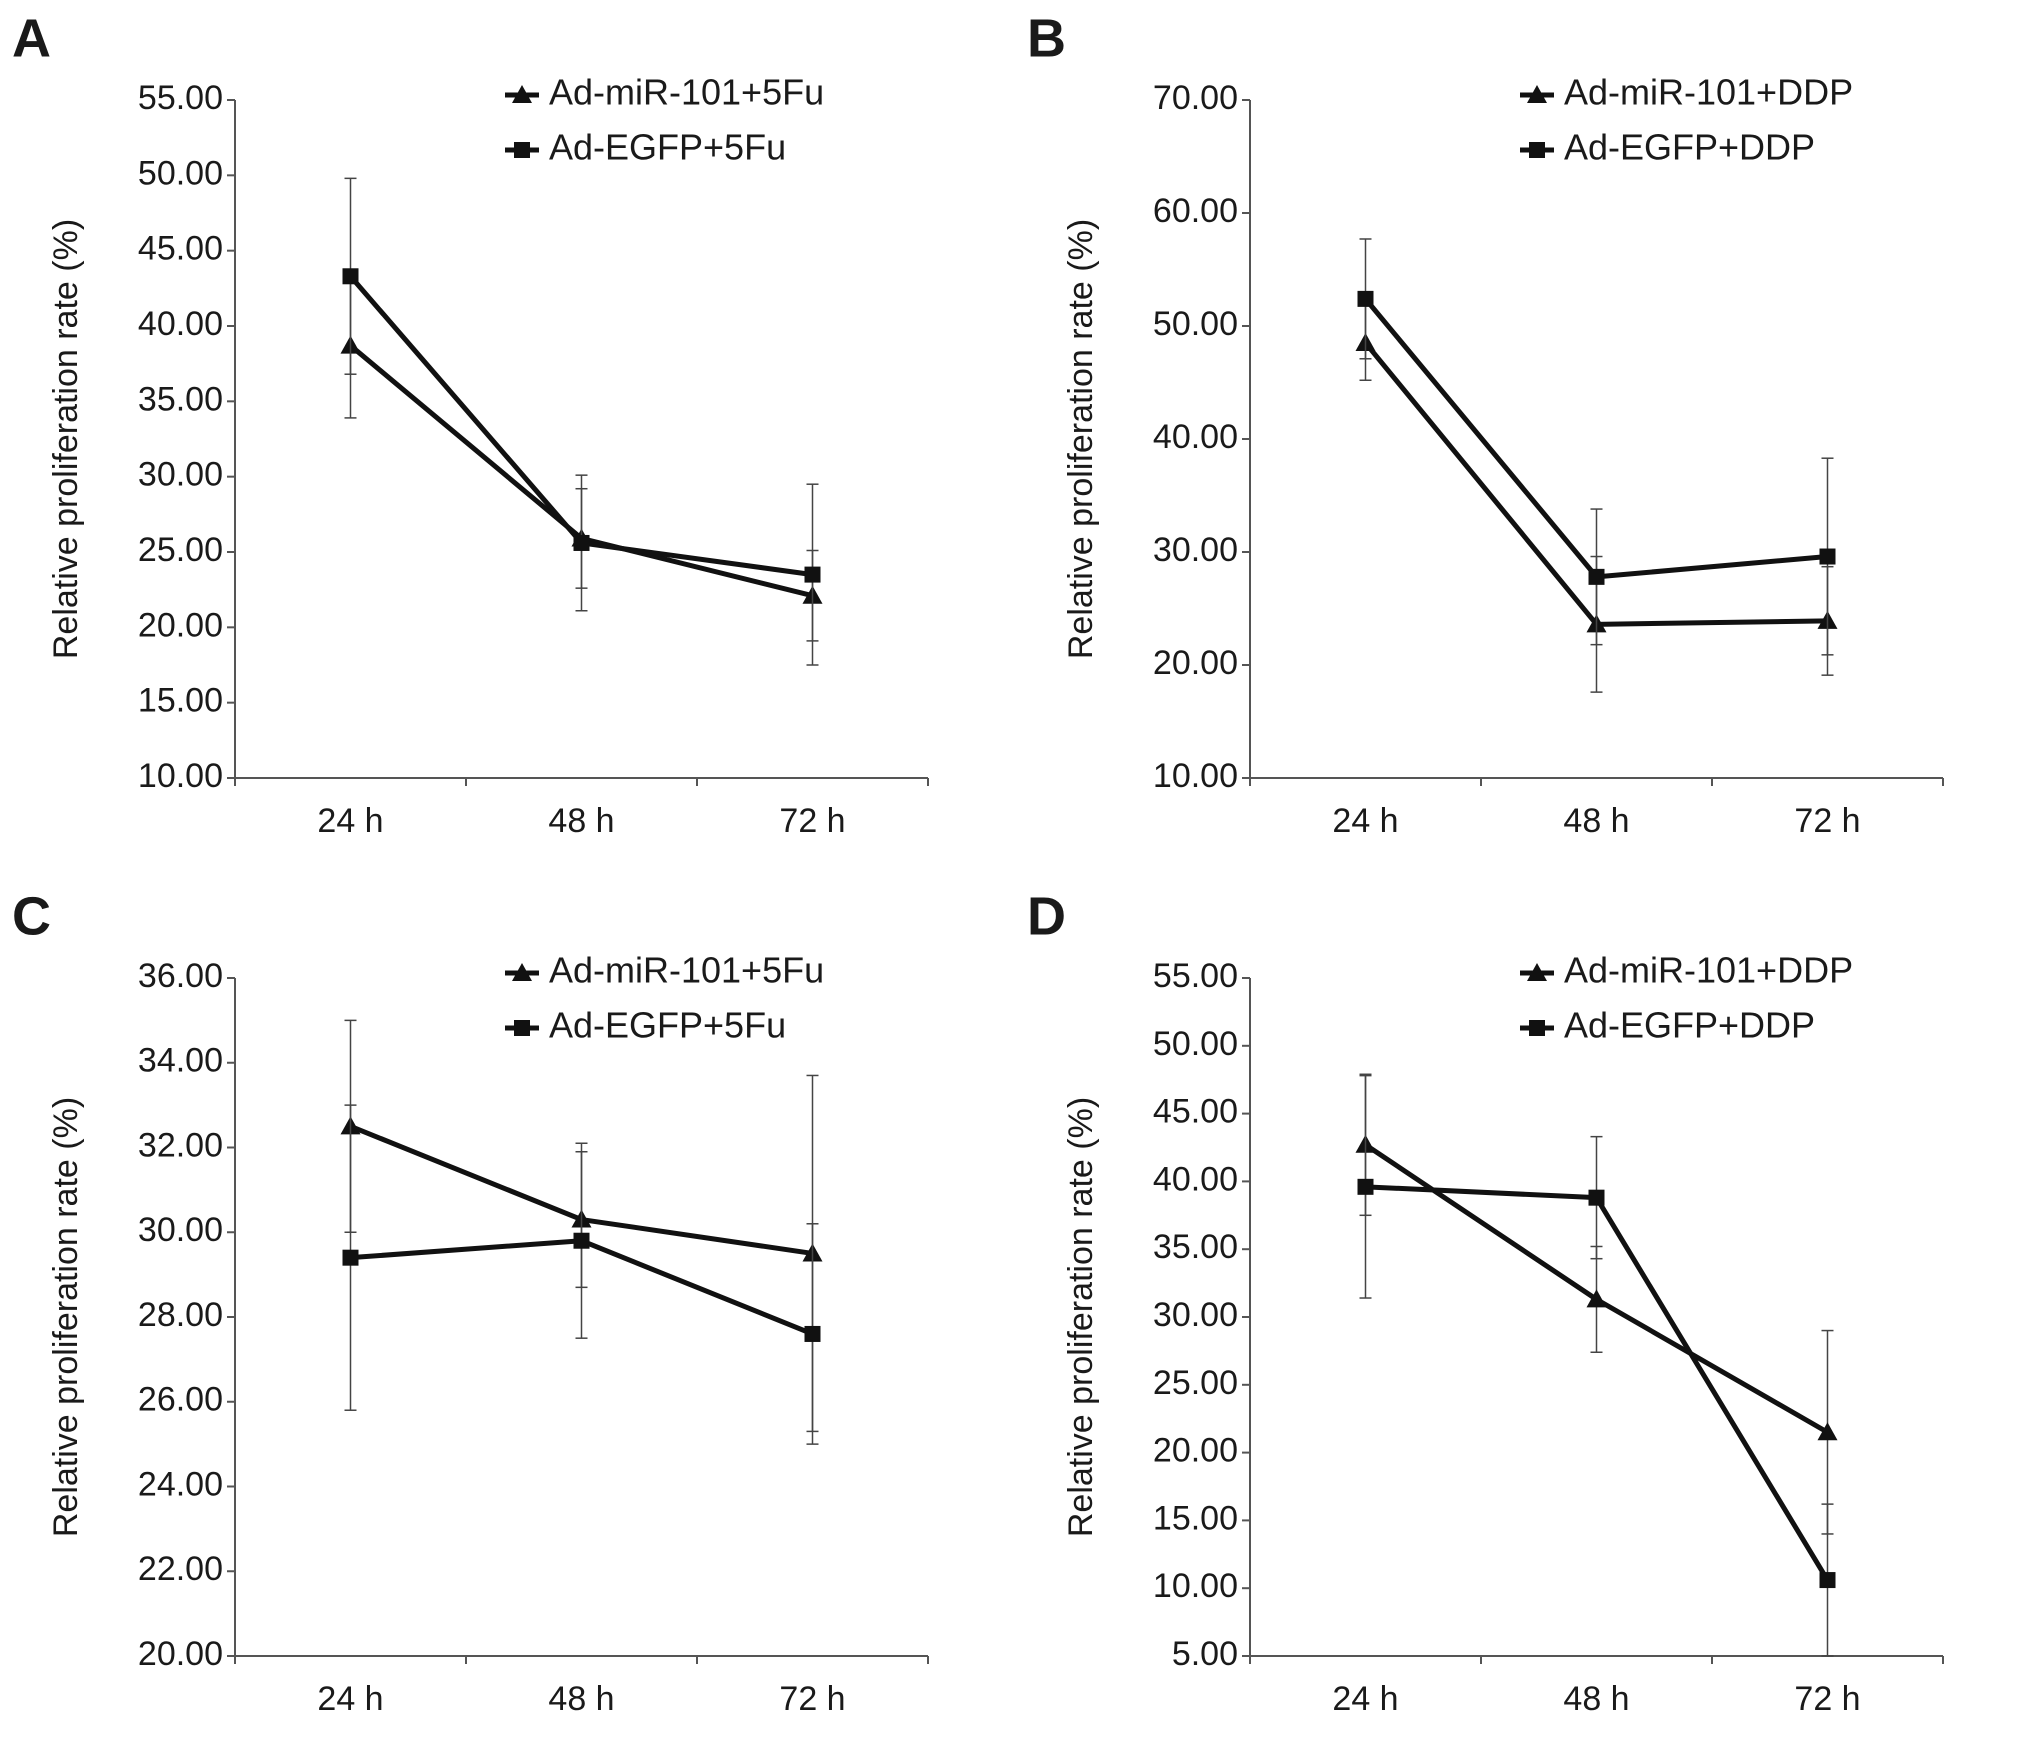 This screenshot has height=1742, width=2031. Describe the element at coordinates (180, 1145) in the screenshot. I see `y-tick-label: 32.00` at that location.